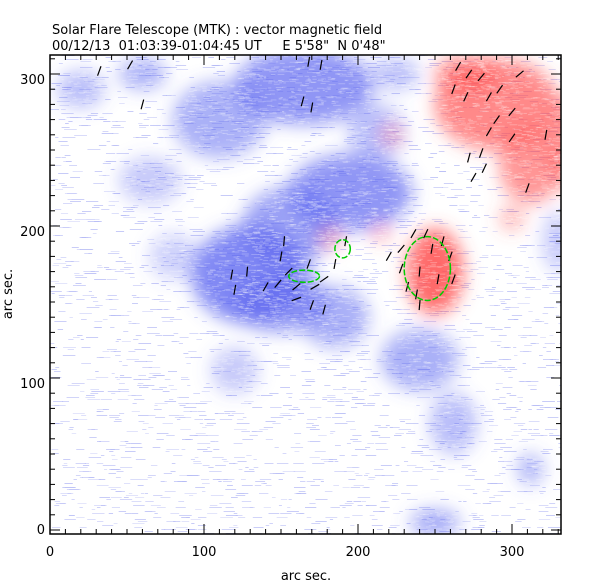 This screenshot has height=585, width=612. What do you see at coordinates (554, 142) in the screenshot?
I see `positive-polarity-region` at bounding box center [554, 142].